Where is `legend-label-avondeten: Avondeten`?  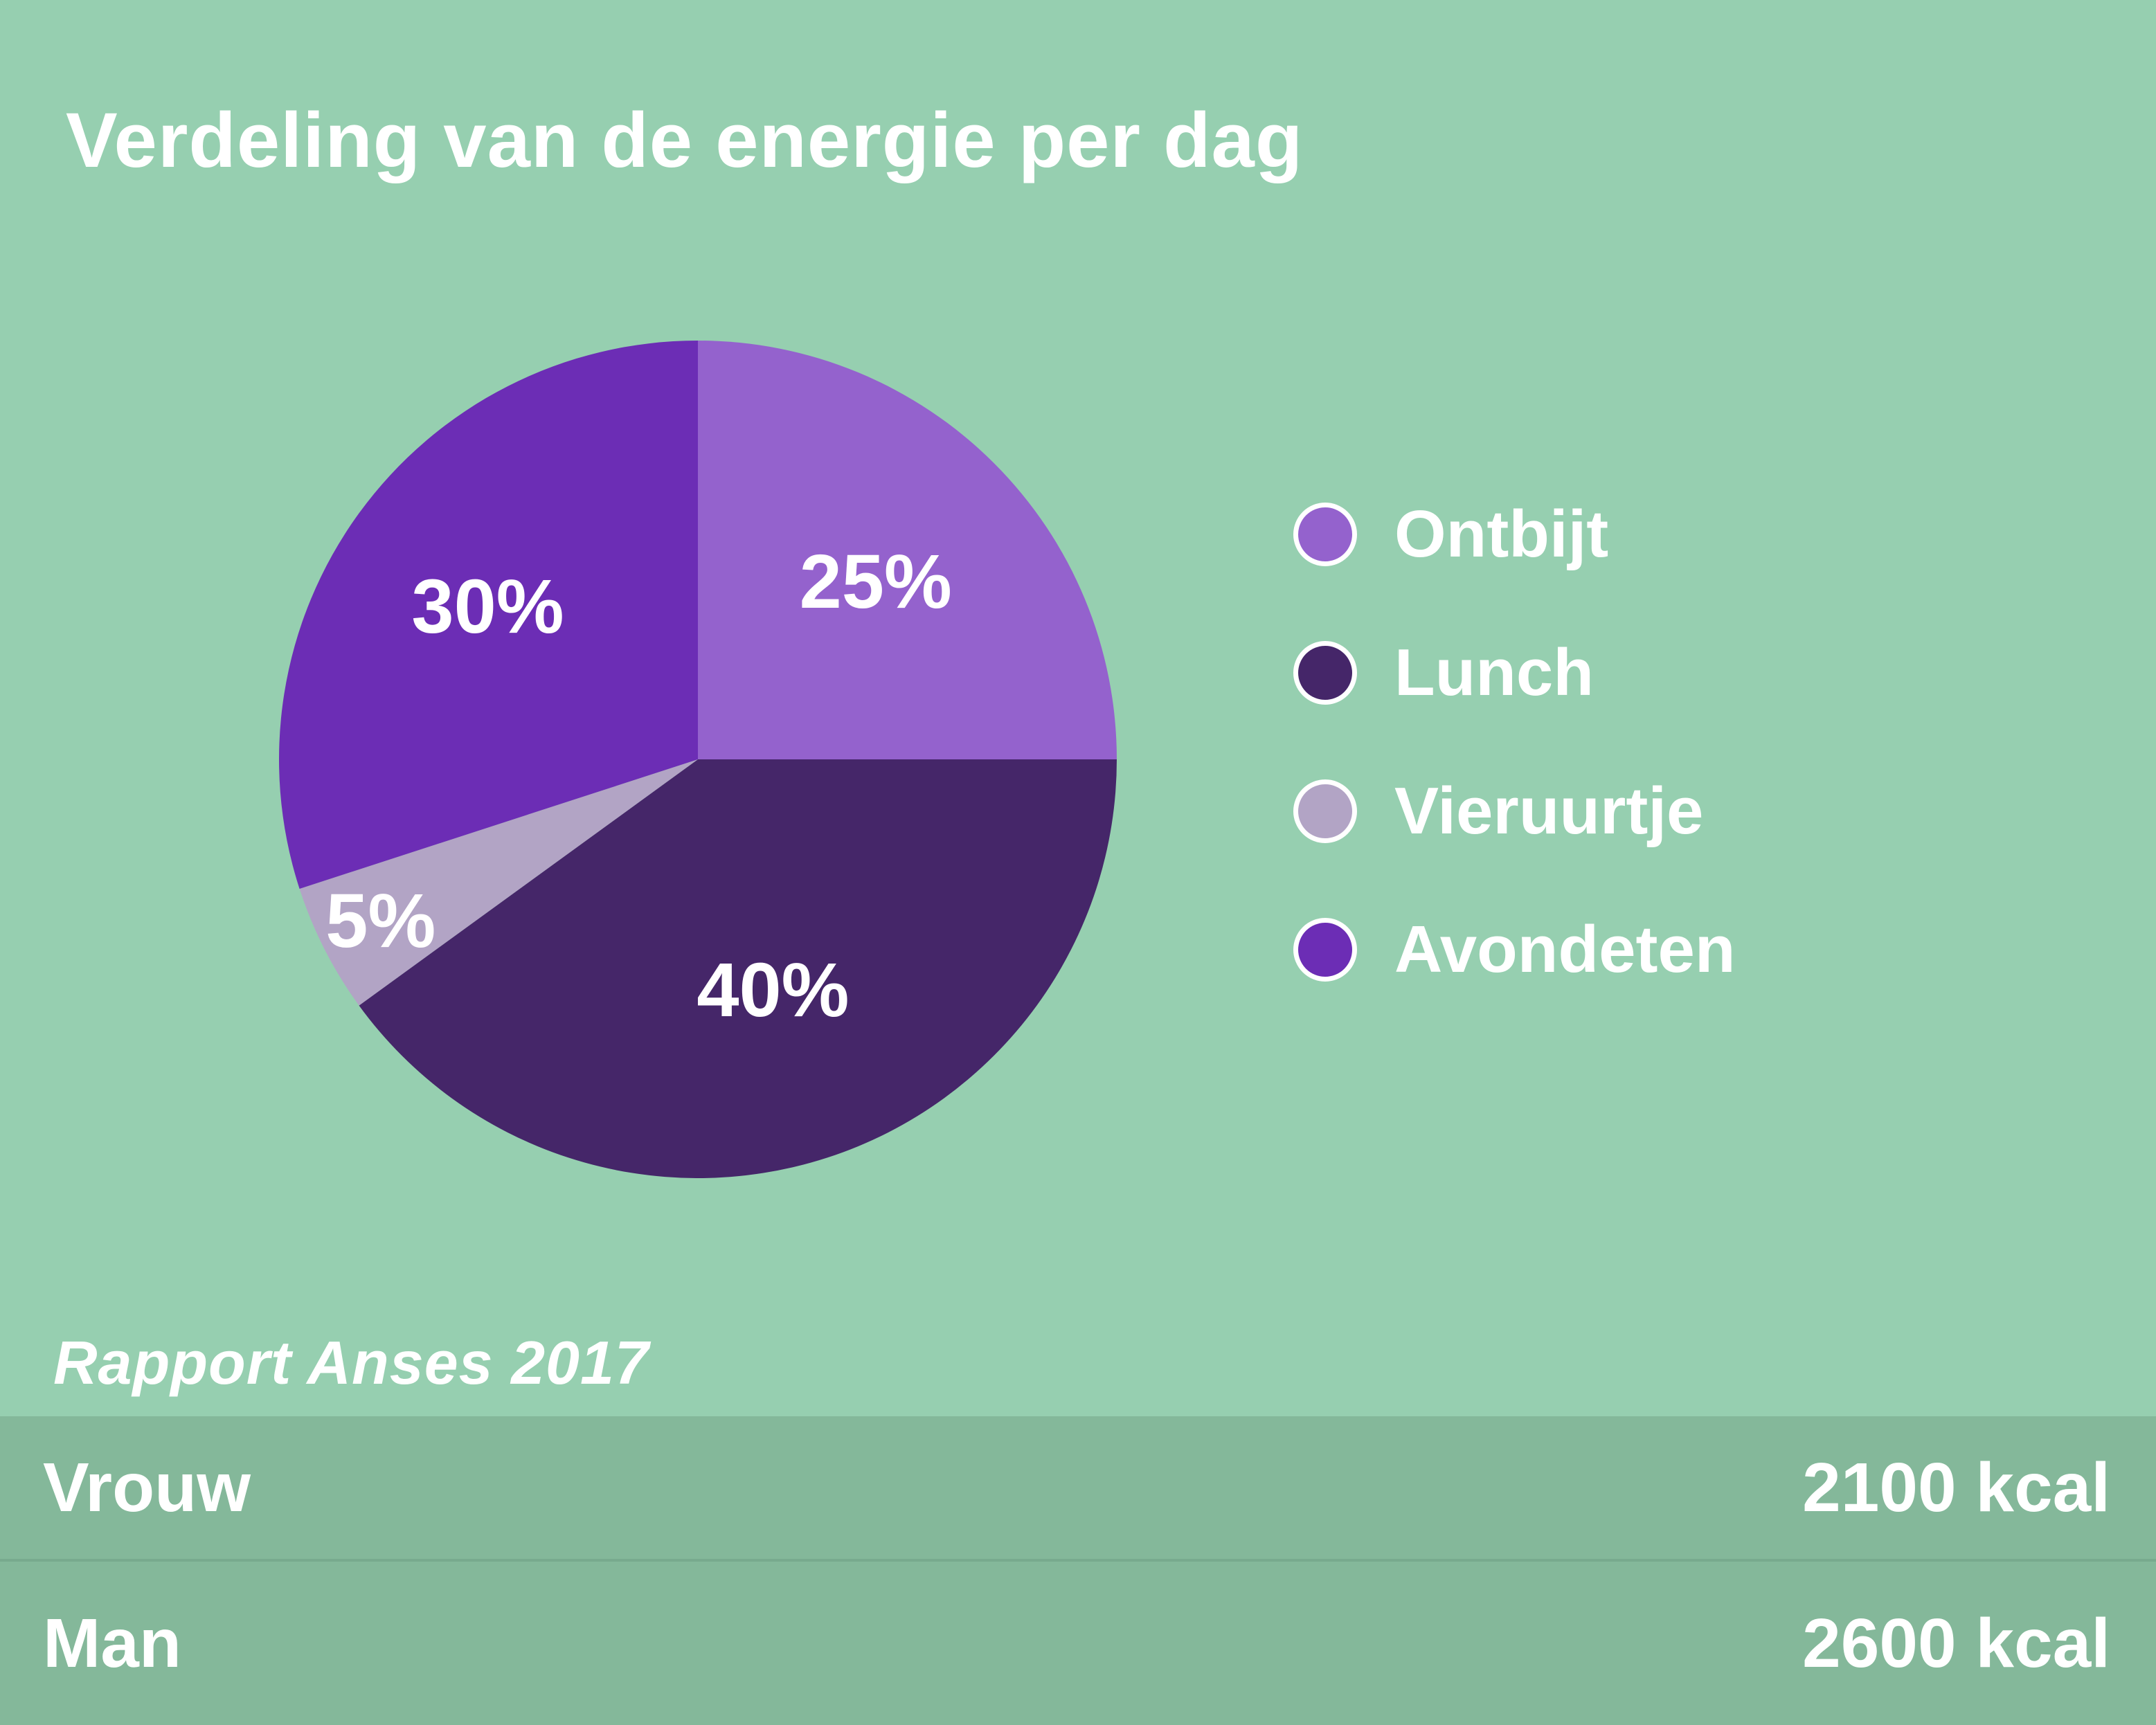 legend-label-avondeten: Avondeten is located at coordinates (1565, 949).